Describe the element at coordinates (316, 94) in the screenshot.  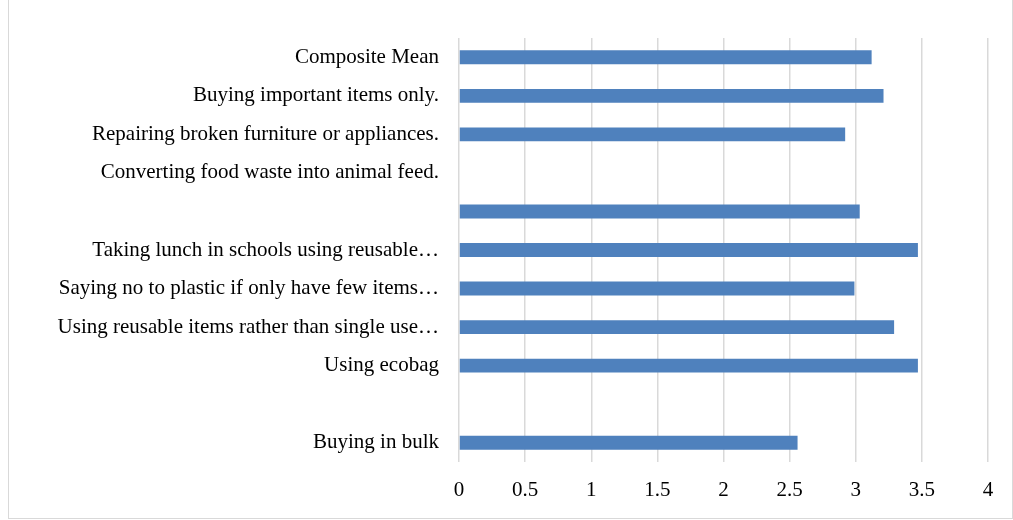
I see `y-tick-label: Buying important items only.` at that location.